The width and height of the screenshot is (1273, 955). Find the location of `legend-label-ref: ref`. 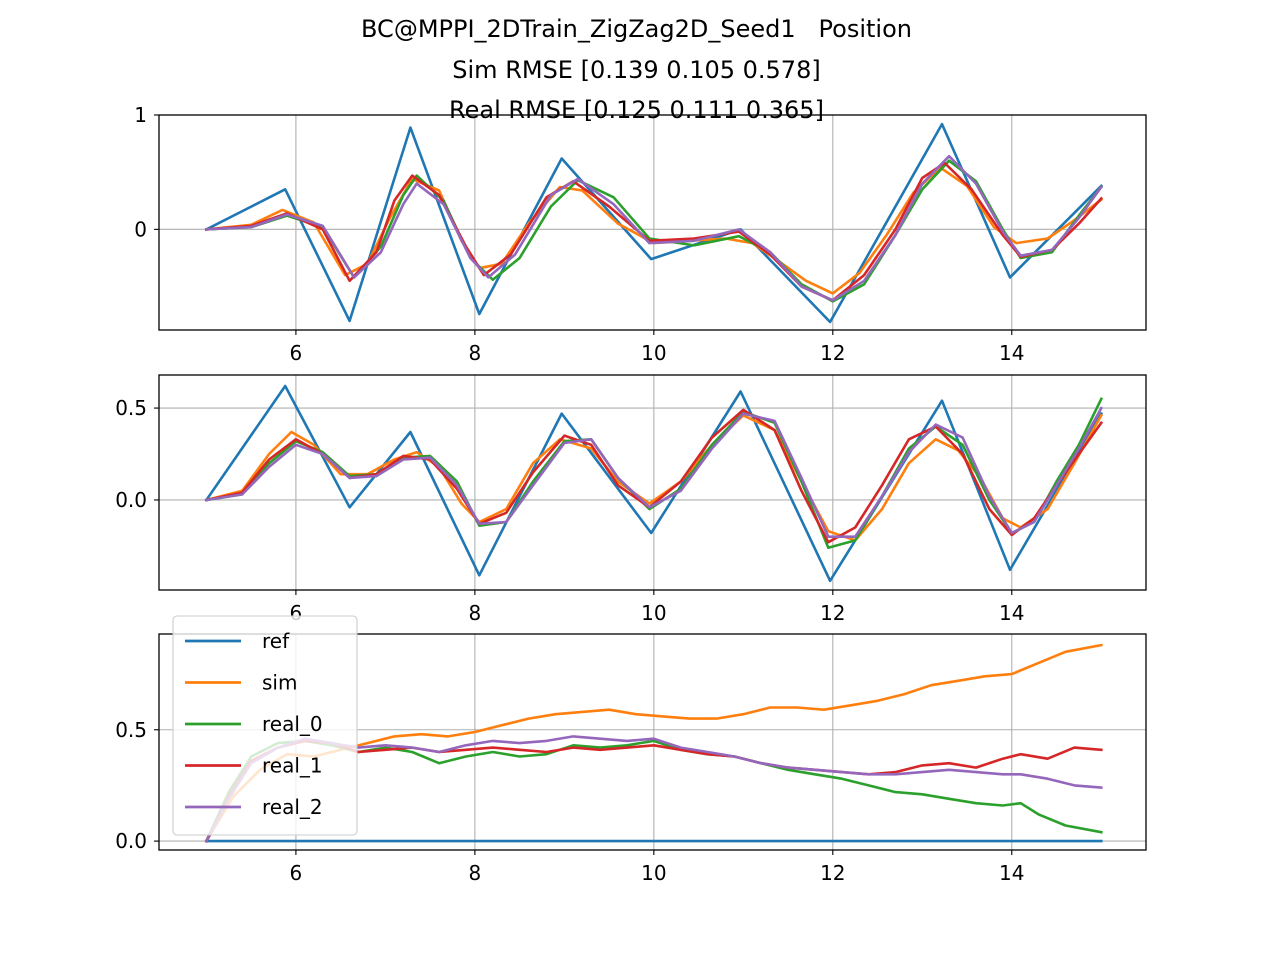

legend-label-ref: ref is located at coordinates (276, 641).